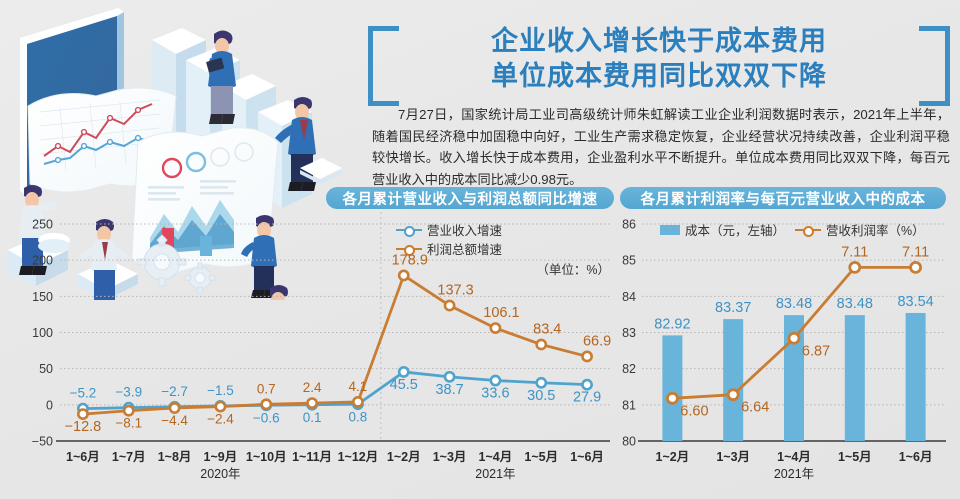 The image size is (960, 499). What do you see at coordinates (587, 398) in the screenshot?
I see `data-label: 27.9` at bounding box center [587, 398].